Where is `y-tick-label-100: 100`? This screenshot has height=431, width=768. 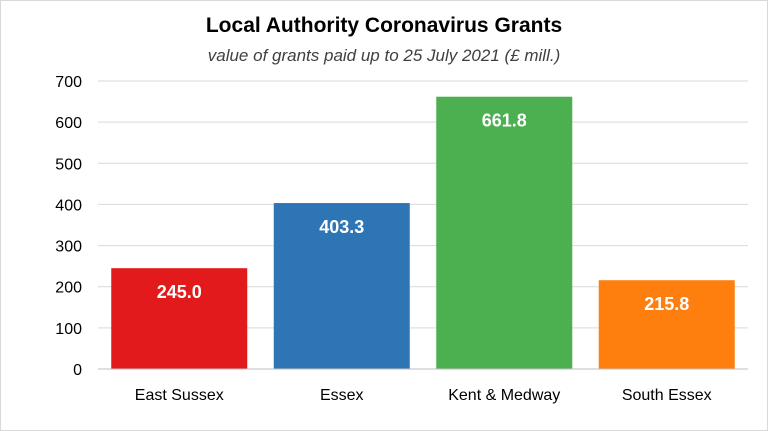 y-tick-label-100: 100 is located at coordinates (68, 329).